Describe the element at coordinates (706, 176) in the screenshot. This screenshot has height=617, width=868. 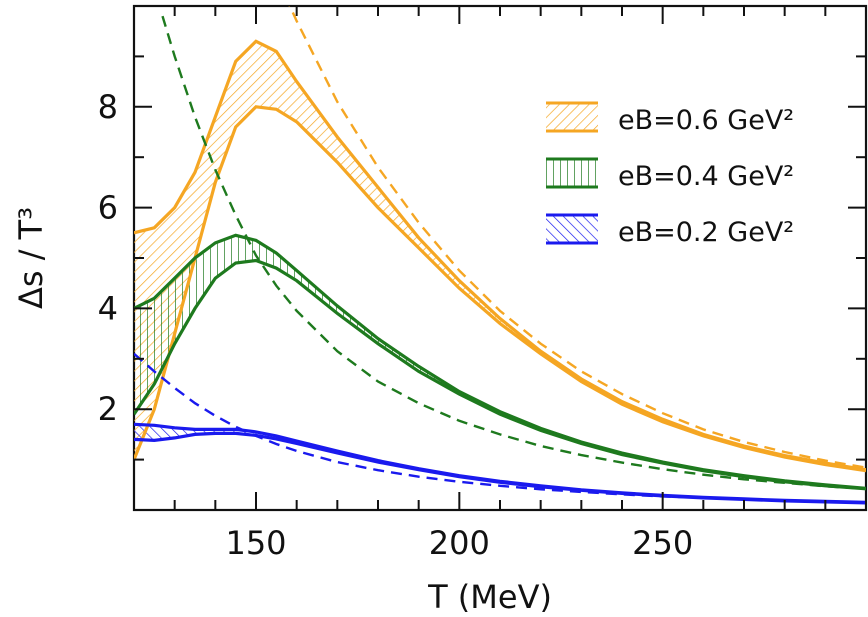
I see `legend-label: eB=0.4 GeV²` at that location.